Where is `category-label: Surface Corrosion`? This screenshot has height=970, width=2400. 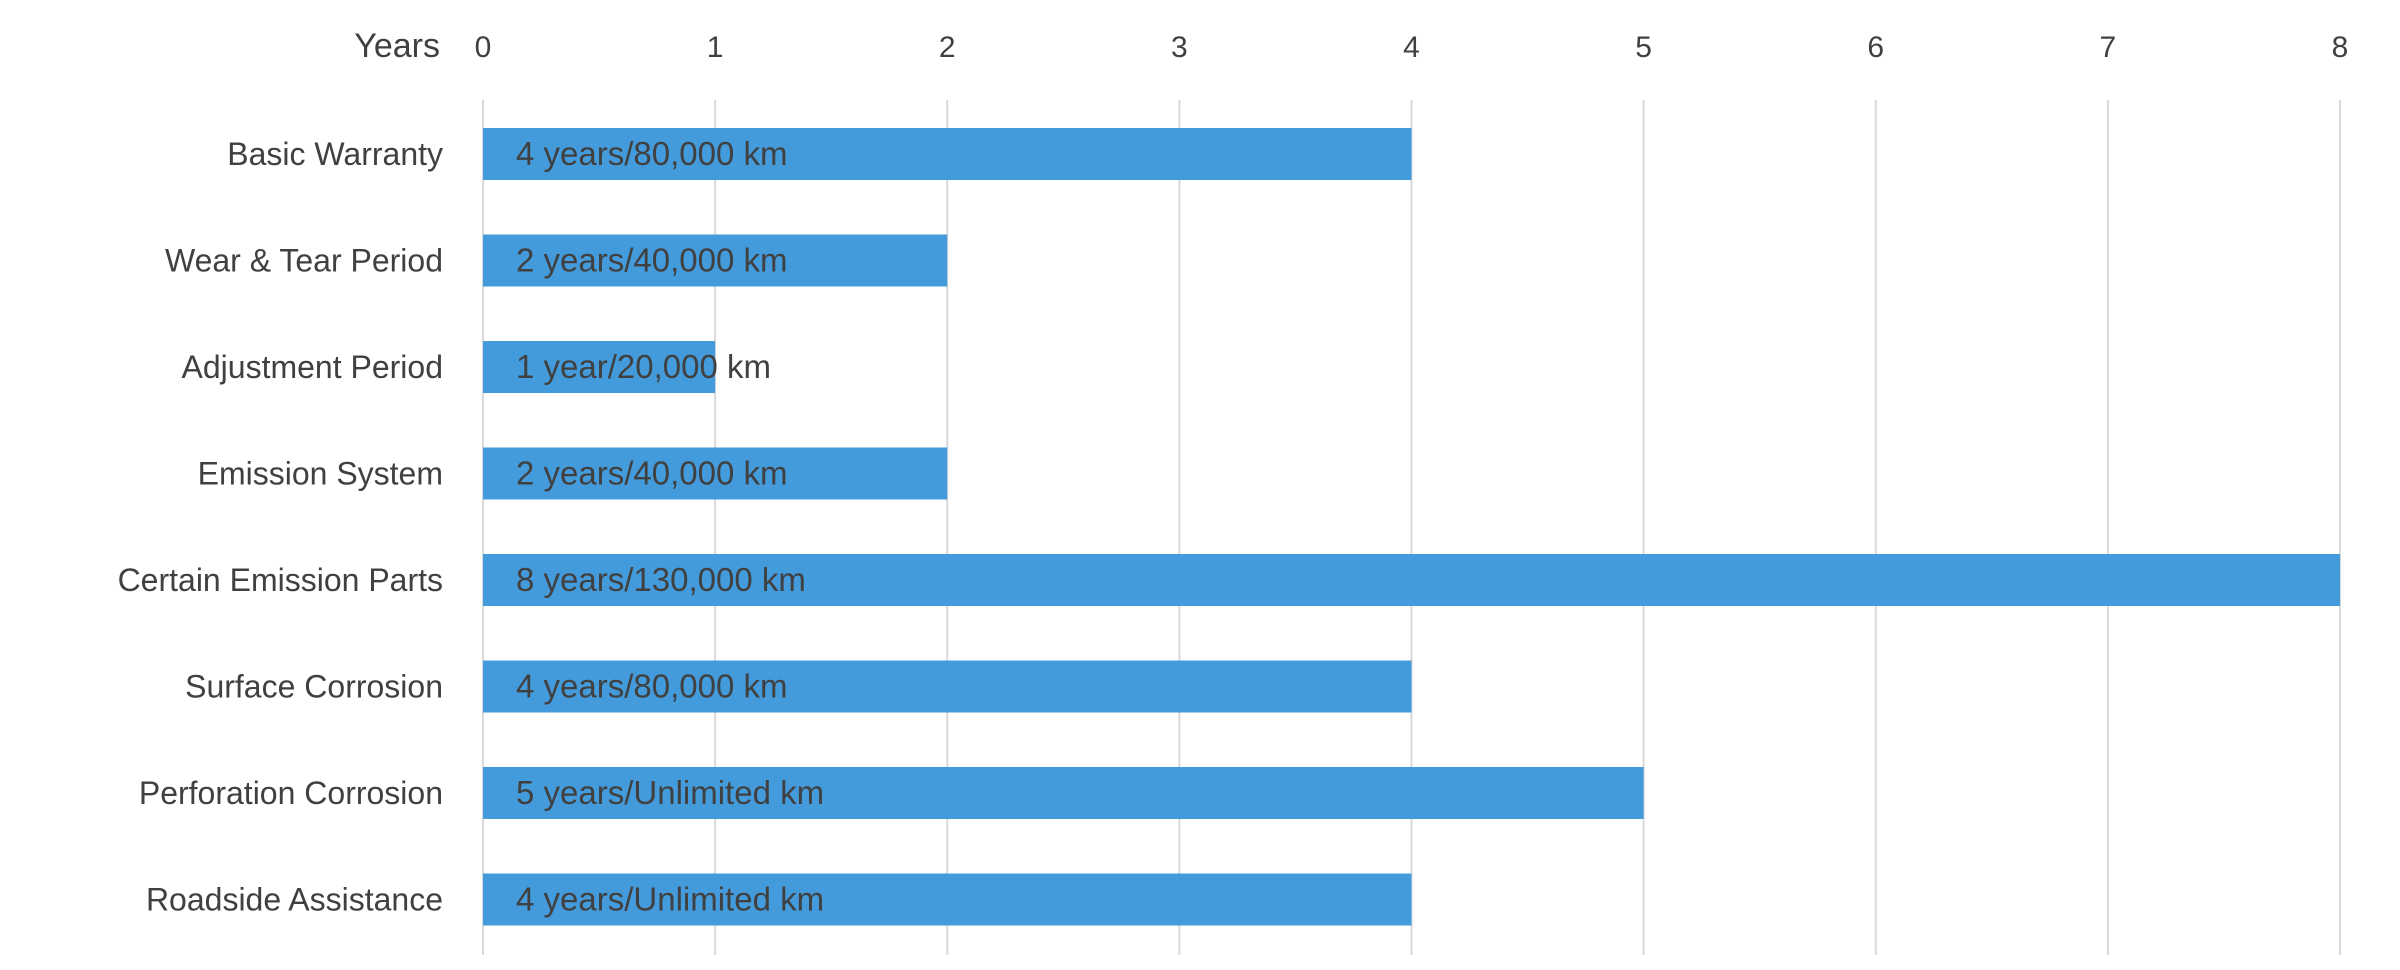 category-label: Surface Corrosion is located at coordinates (314, 687).